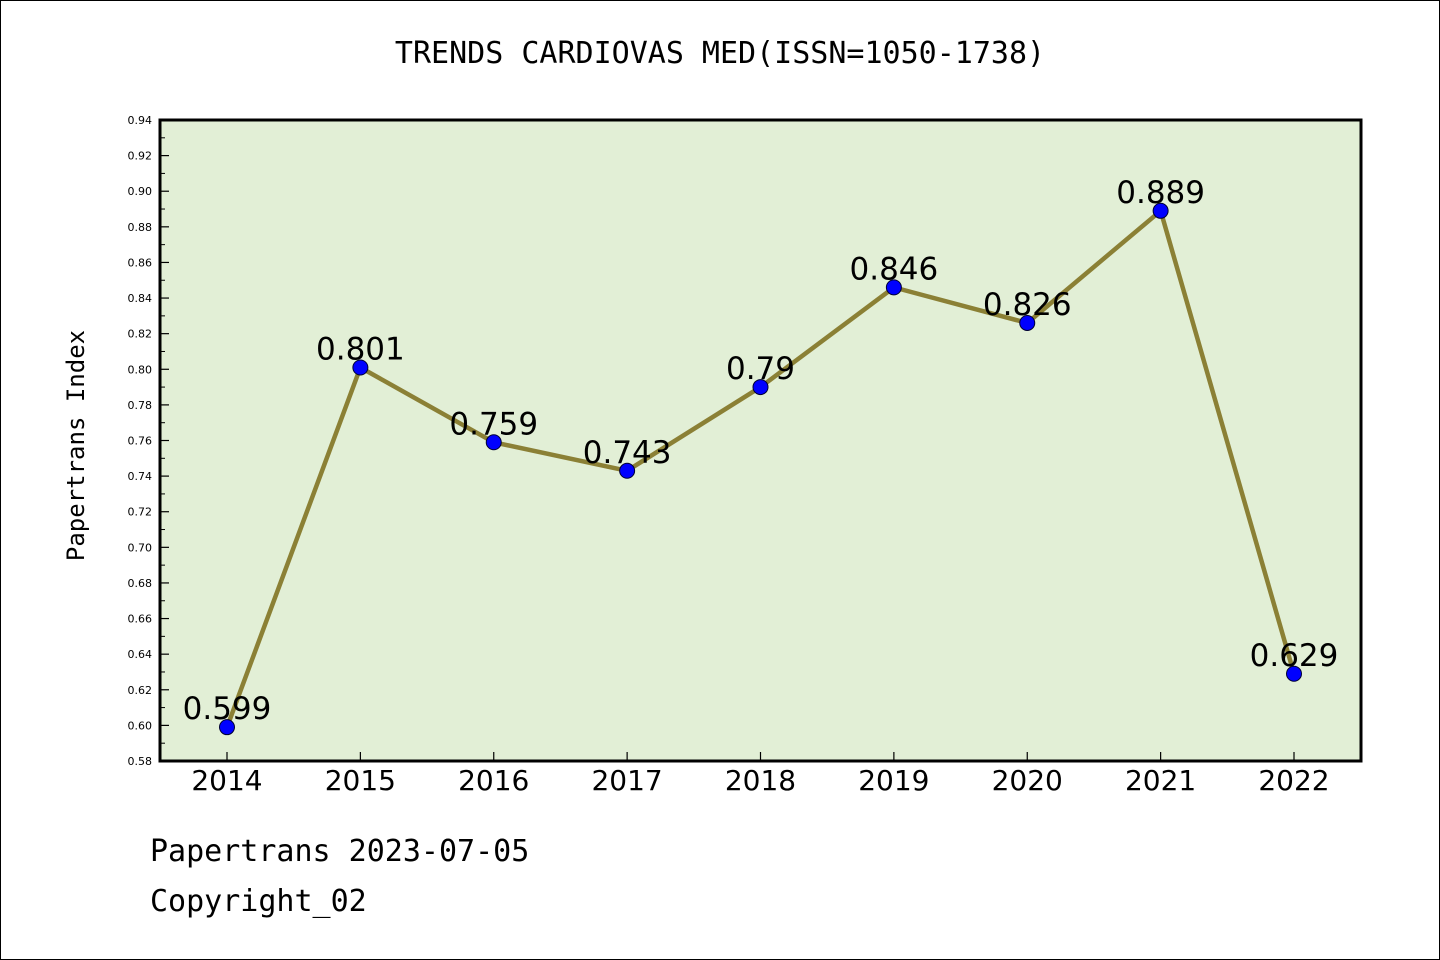 The image size is (1440, 960). I want to click on x-tick-label: 2018, so click(760, 780).